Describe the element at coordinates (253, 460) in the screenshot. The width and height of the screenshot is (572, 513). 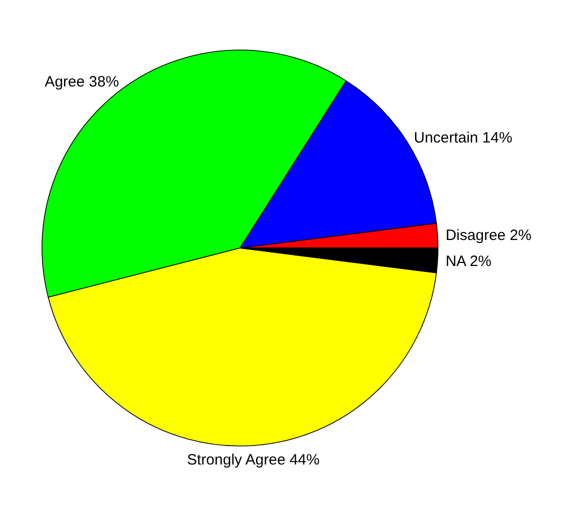
I see `slice-label: Strongly Agree 44%` at that location.